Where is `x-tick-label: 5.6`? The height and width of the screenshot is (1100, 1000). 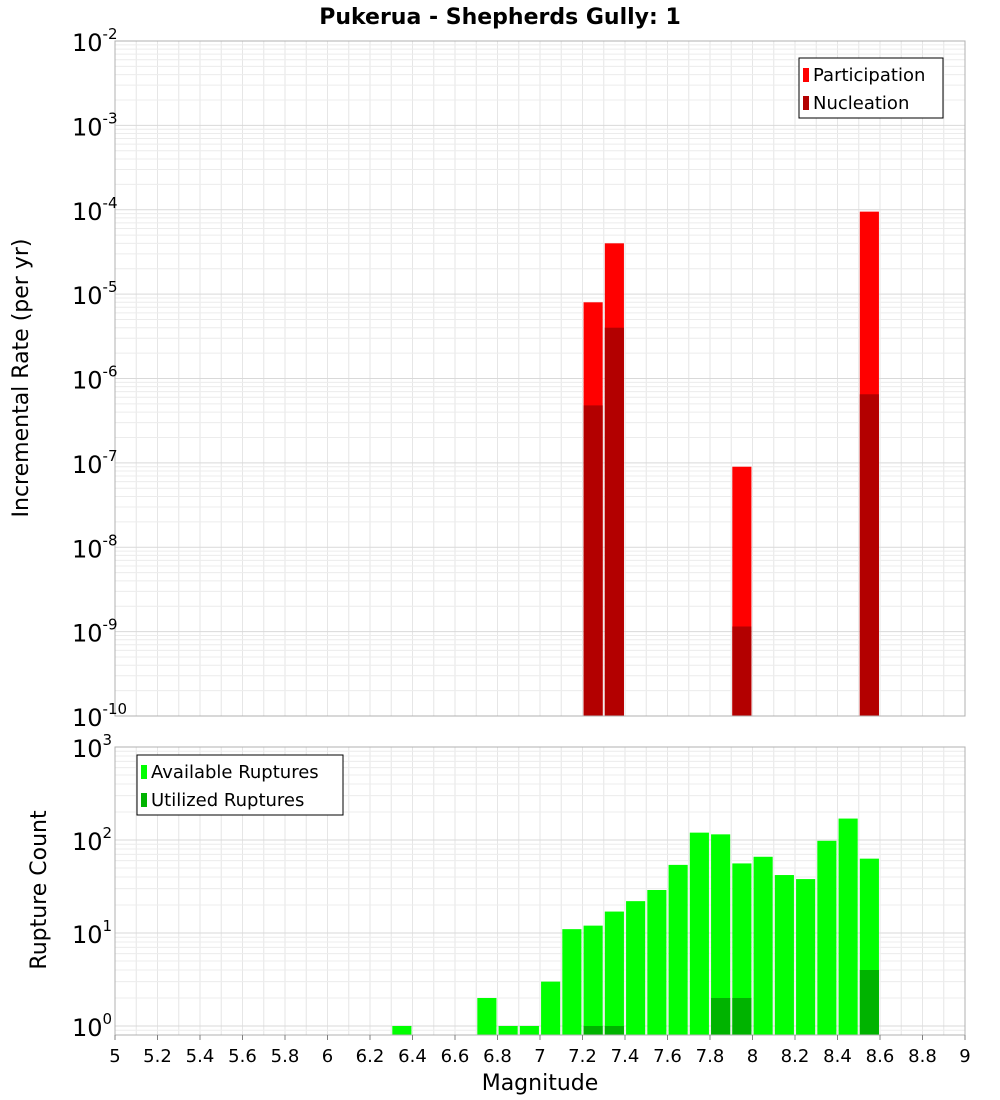 x-tick-label: 5.6 is located at coordinates (242, 1056).